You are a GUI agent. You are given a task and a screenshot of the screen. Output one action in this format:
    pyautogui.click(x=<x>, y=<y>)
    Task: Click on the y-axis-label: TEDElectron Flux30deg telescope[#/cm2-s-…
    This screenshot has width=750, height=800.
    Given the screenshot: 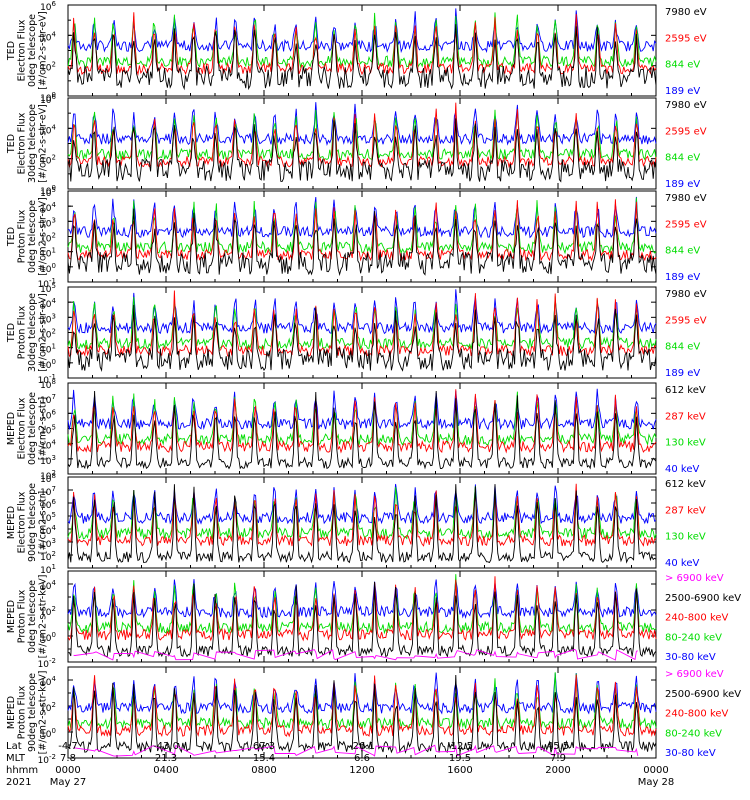 What is the action you would take?
    pyautogui.click(x=27, y=143)
    